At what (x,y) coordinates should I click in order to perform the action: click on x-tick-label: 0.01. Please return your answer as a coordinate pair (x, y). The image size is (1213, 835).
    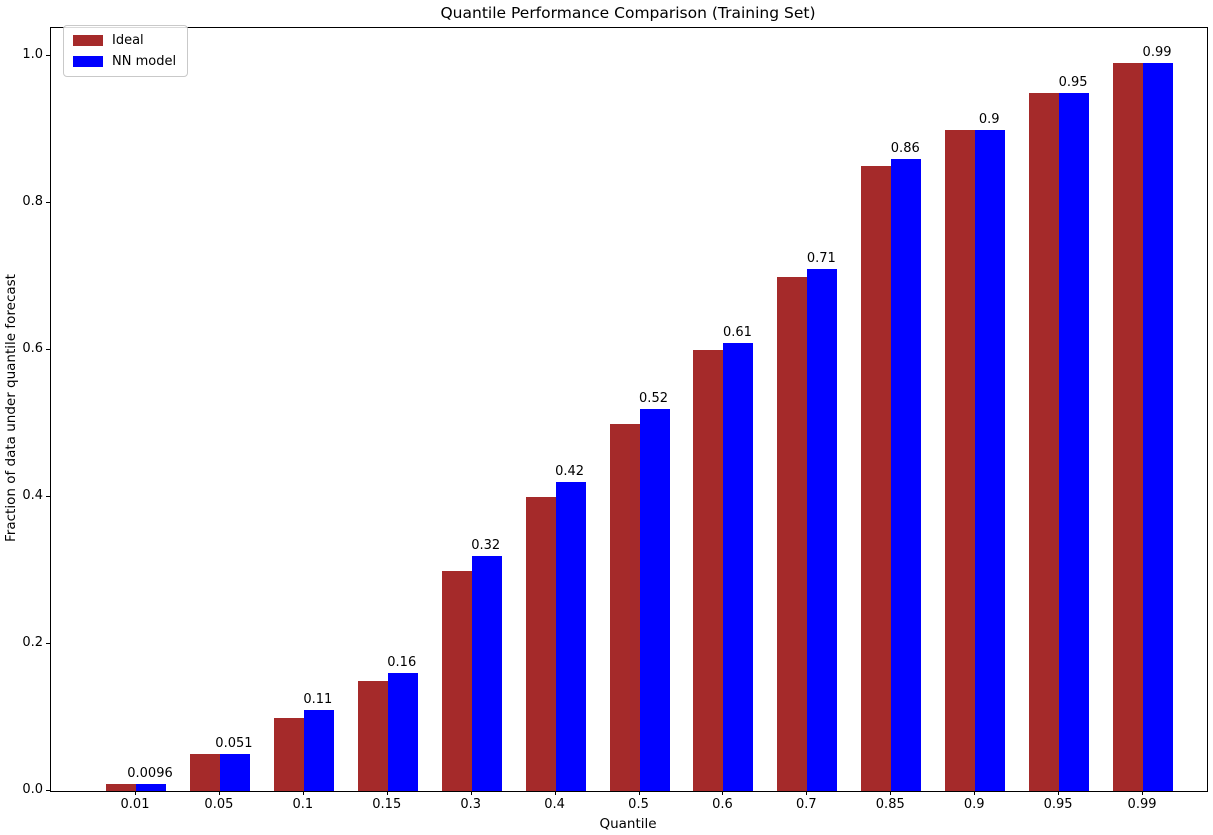
    Looking at the image, I should click on (135, 804).